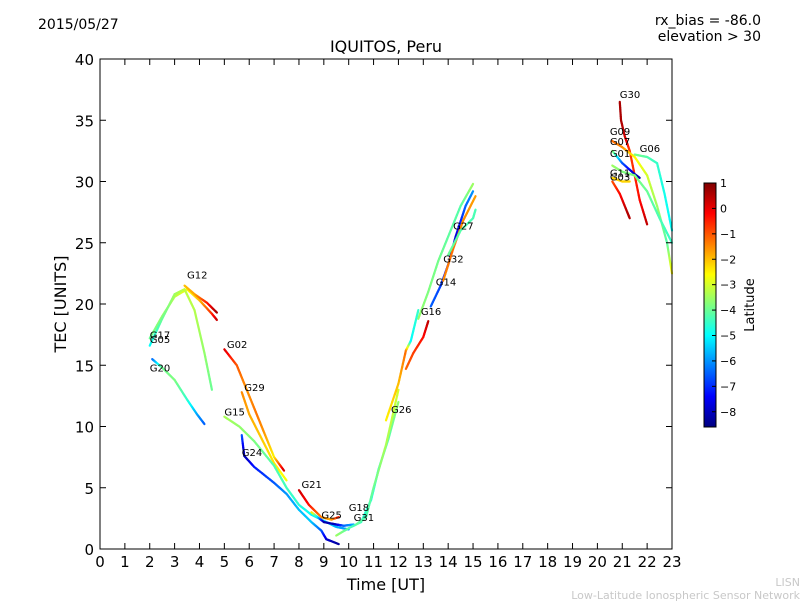  Describe the element at coordinates (60, 305) in the screenshot. I see `y-axis-label: TEC [UNITS]` at that location.